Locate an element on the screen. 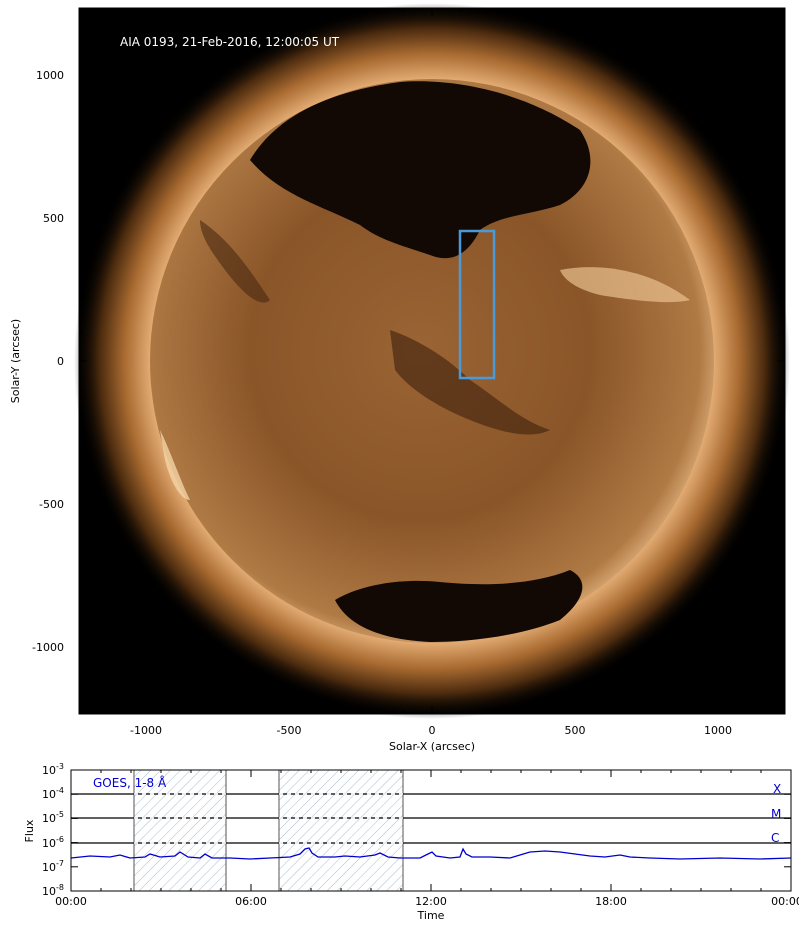  coronal-hole-north is located at coordinates (420, 170).